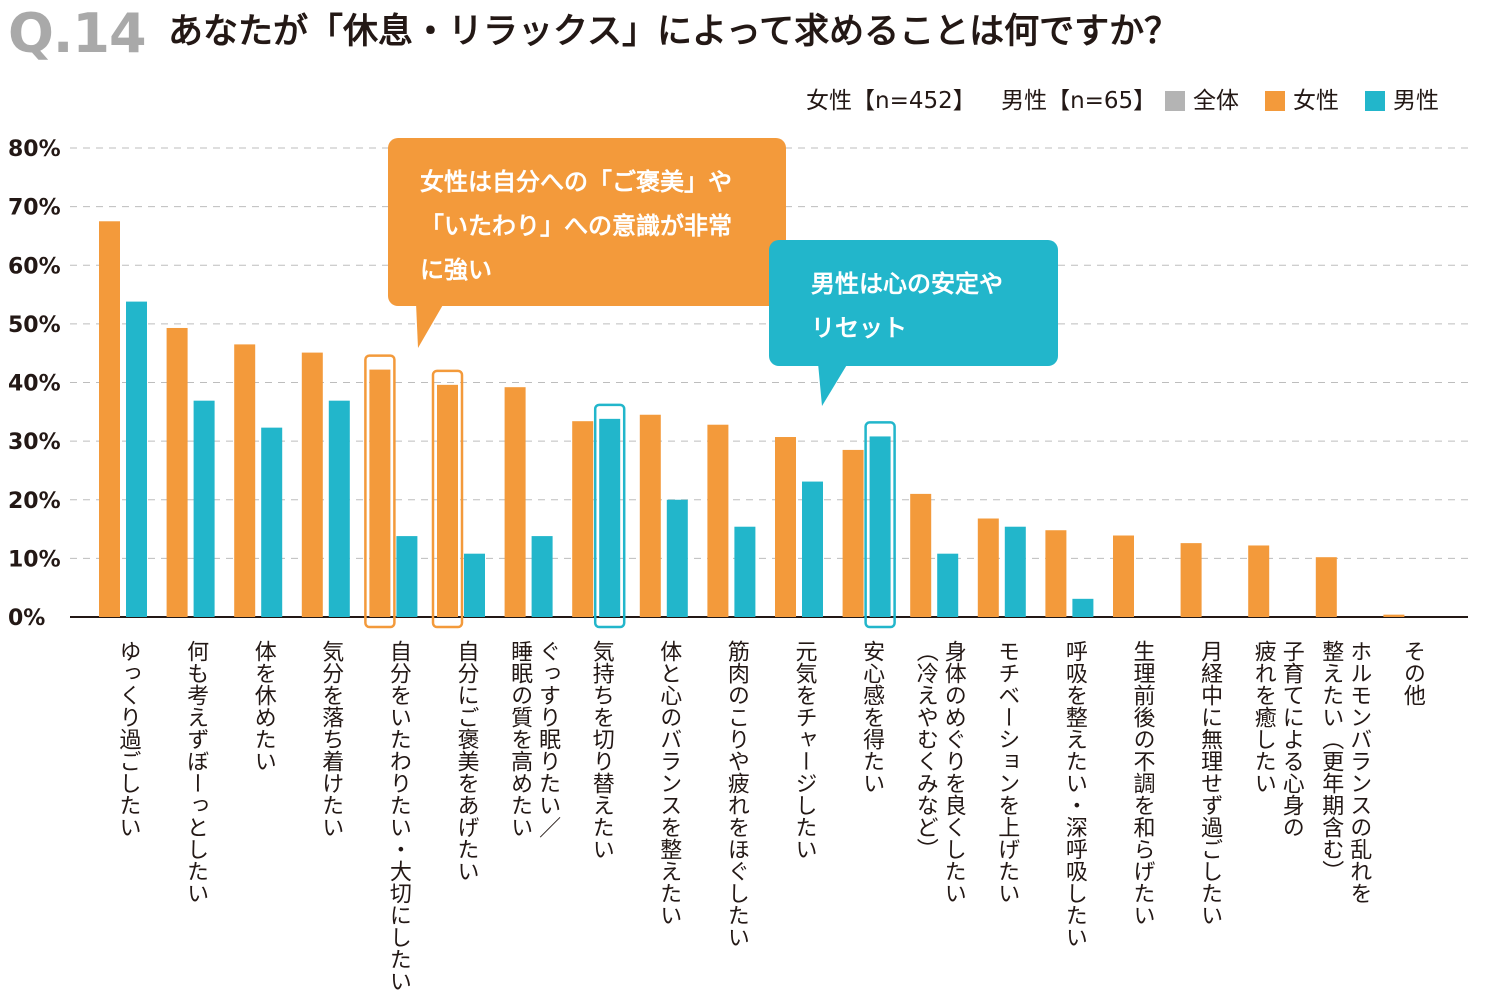  I want to click on category-label: 自分をいたわりたい・大切にしたい, so click(399, 816).